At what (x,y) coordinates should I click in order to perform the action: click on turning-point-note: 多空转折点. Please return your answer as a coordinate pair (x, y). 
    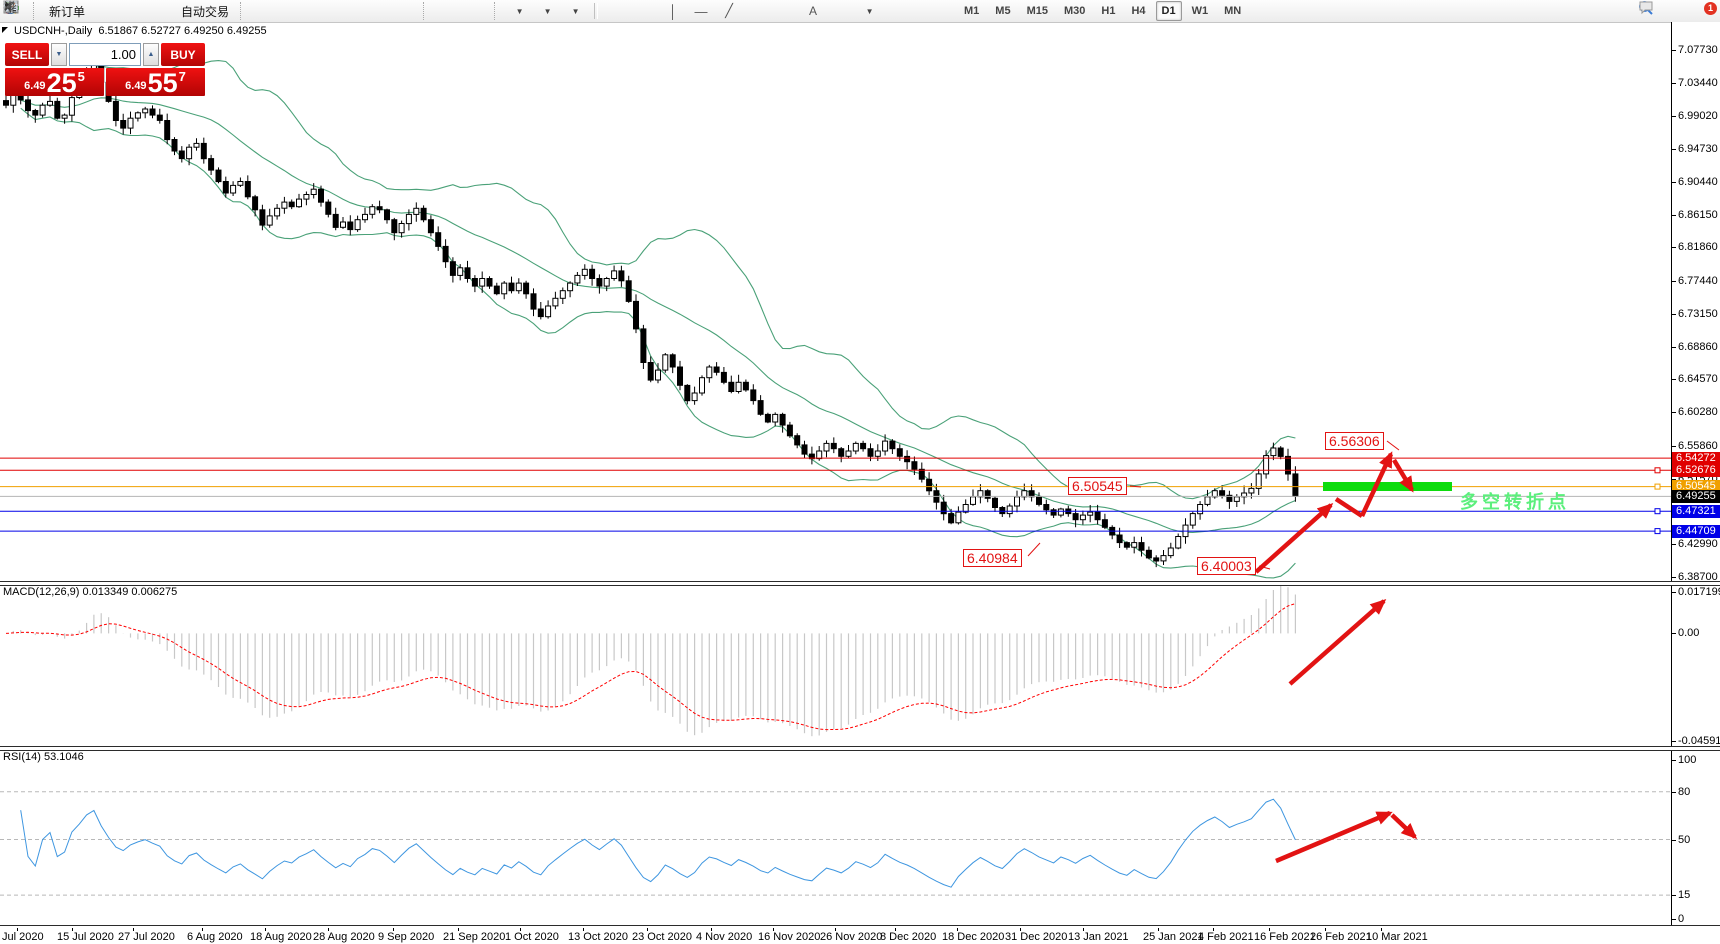
    Looking at the image, I should click on (1515, 502).